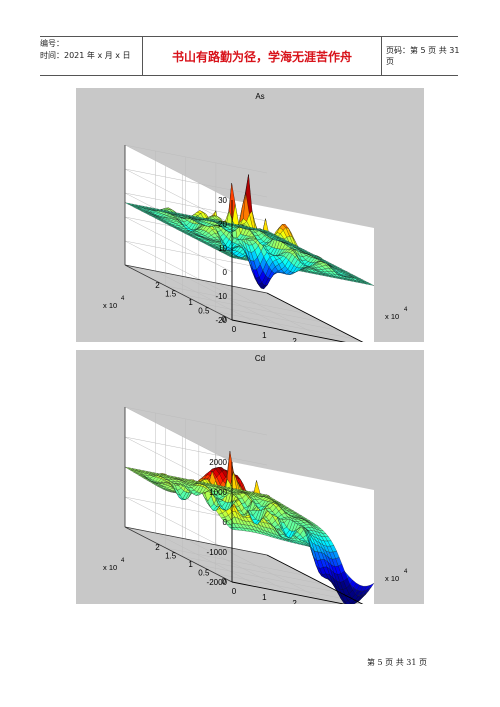  I want to click on z-tick-label: -20, so click(221, 320).